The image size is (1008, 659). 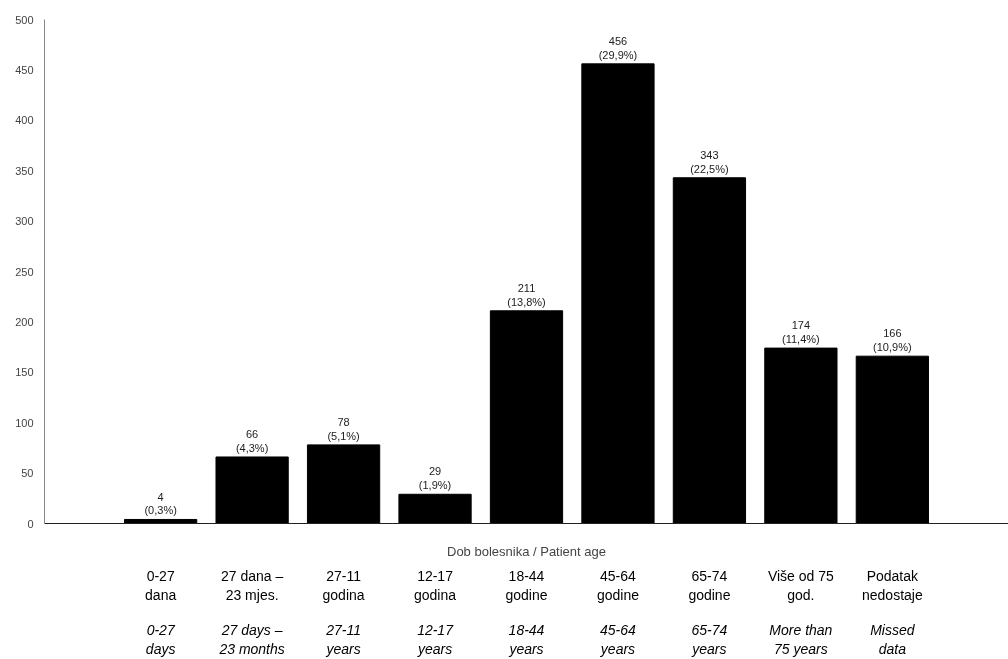 I want to click on category-label: 27-11 godina 27-11 years, so click(x=343, y=612).